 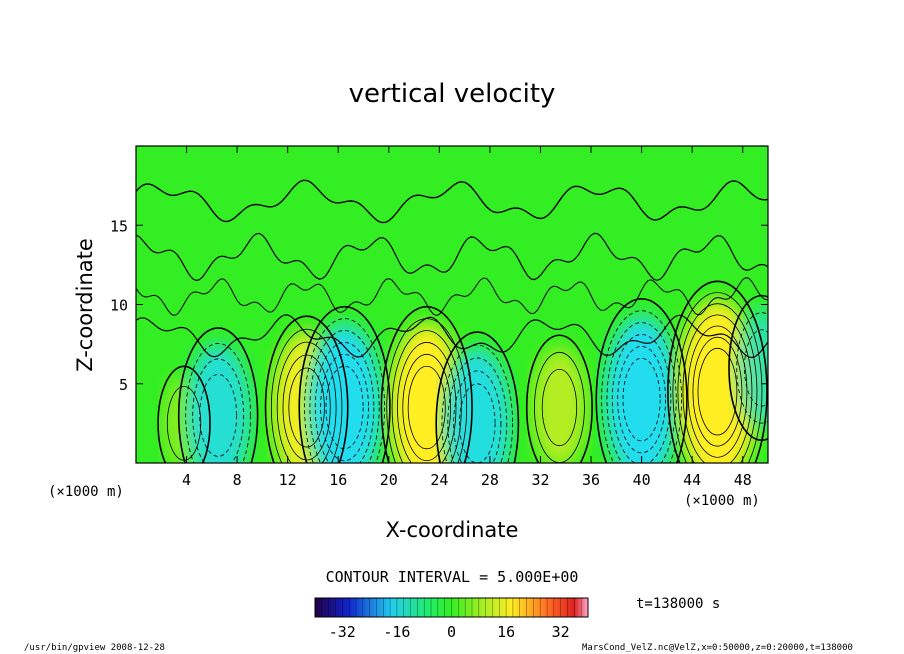 I want to click on x-tick-label: 32, so click(x=540, y=480).